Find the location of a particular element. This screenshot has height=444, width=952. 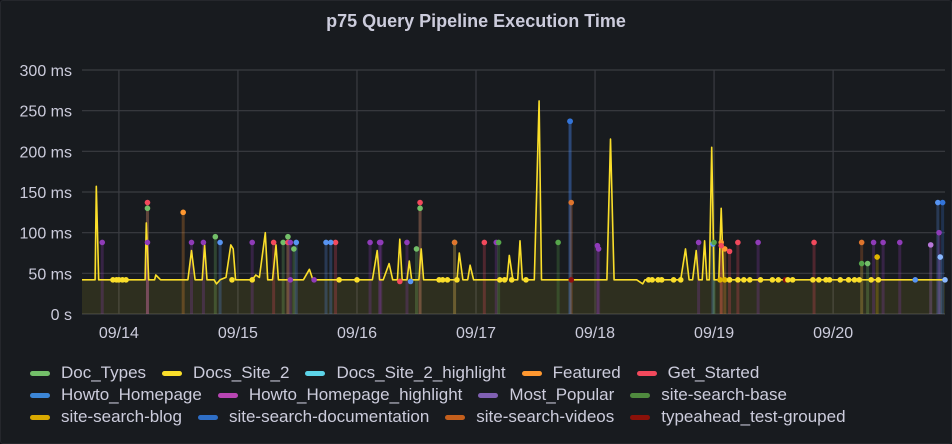

legend-item: typeahead_test-grouped is located at coordinates (738, 417).